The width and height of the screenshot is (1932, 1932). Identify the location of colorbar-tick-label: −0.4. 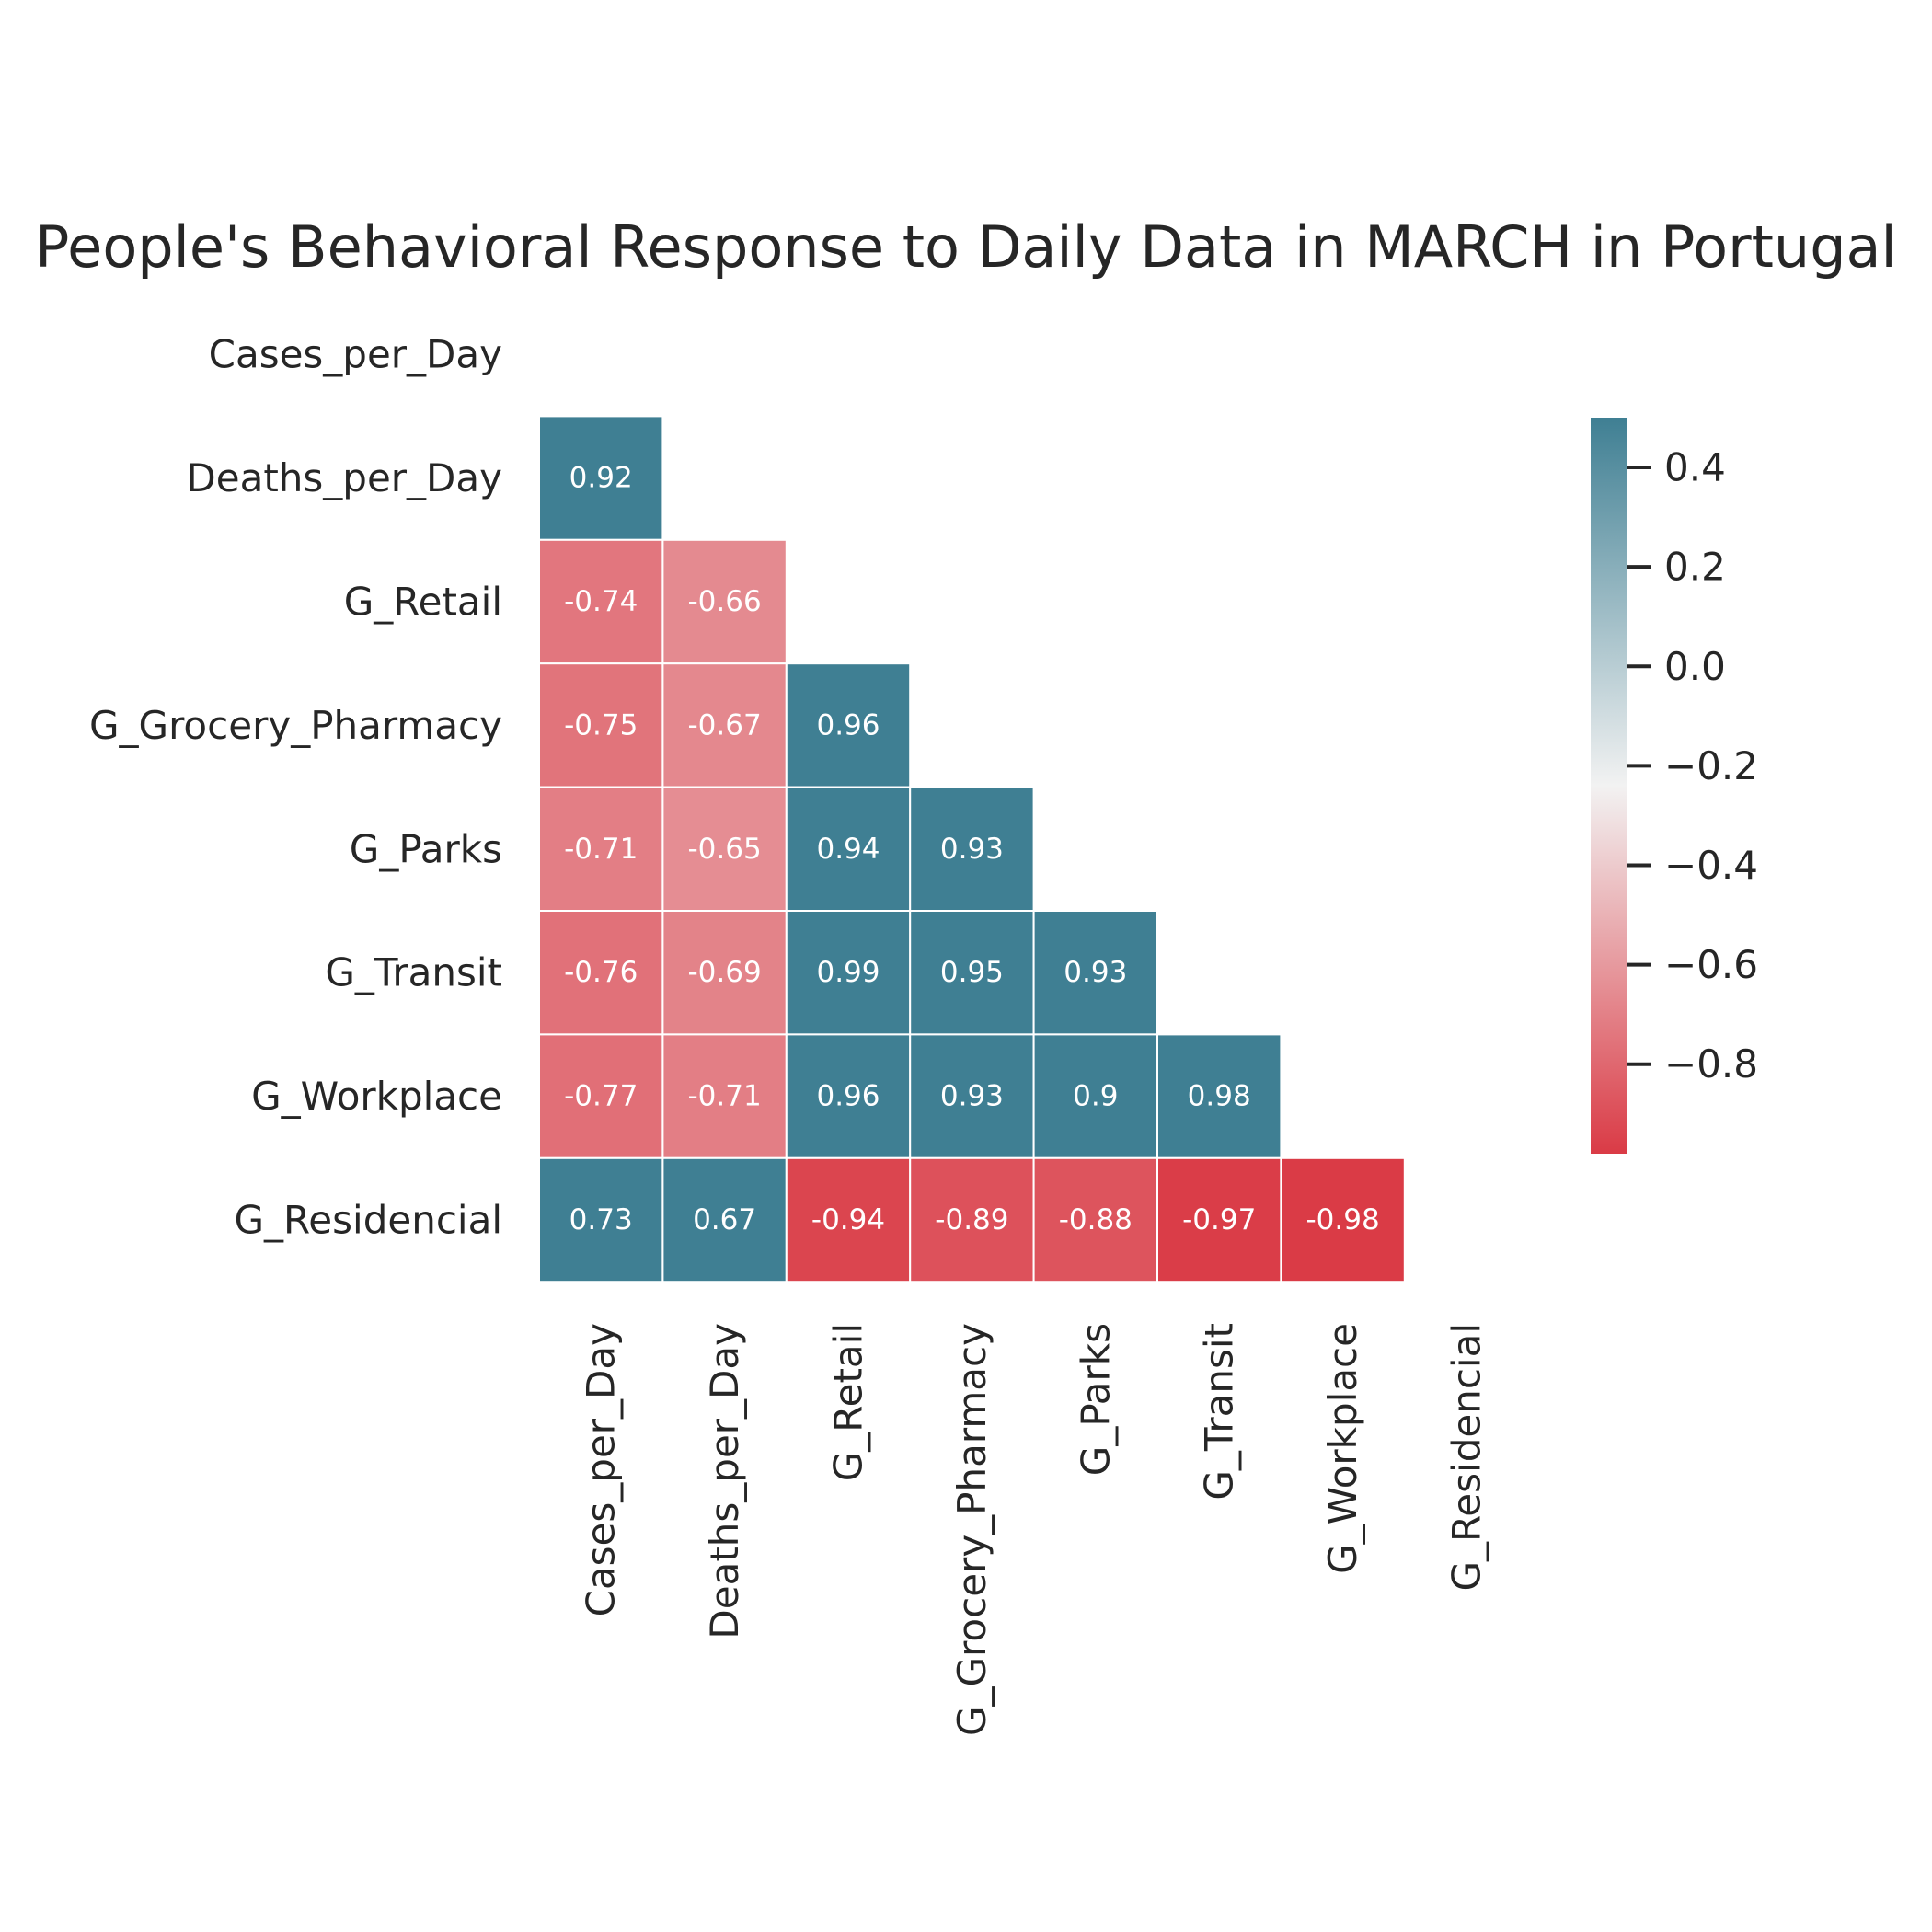
(1711, 865).